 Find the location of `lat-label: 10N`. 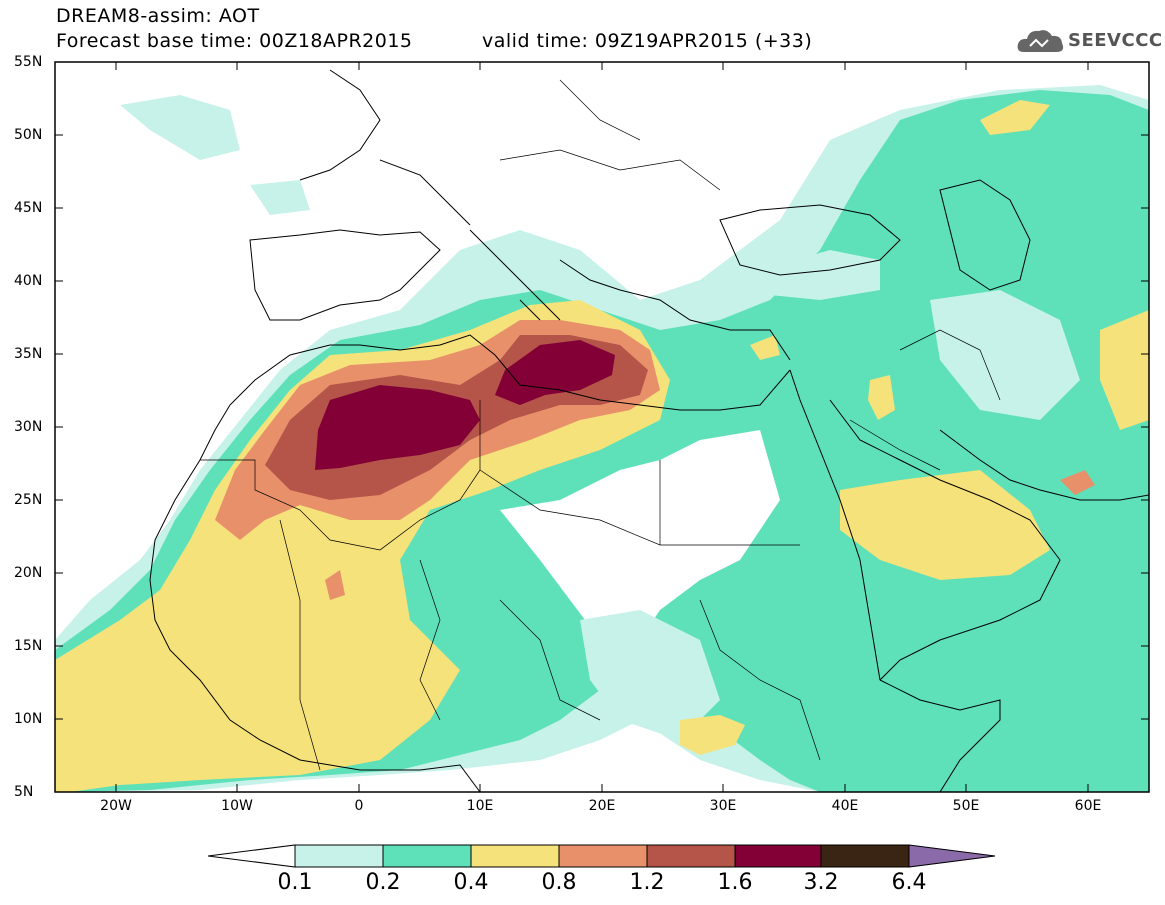

lat-label: 10N is located at coordinates (28, 719).